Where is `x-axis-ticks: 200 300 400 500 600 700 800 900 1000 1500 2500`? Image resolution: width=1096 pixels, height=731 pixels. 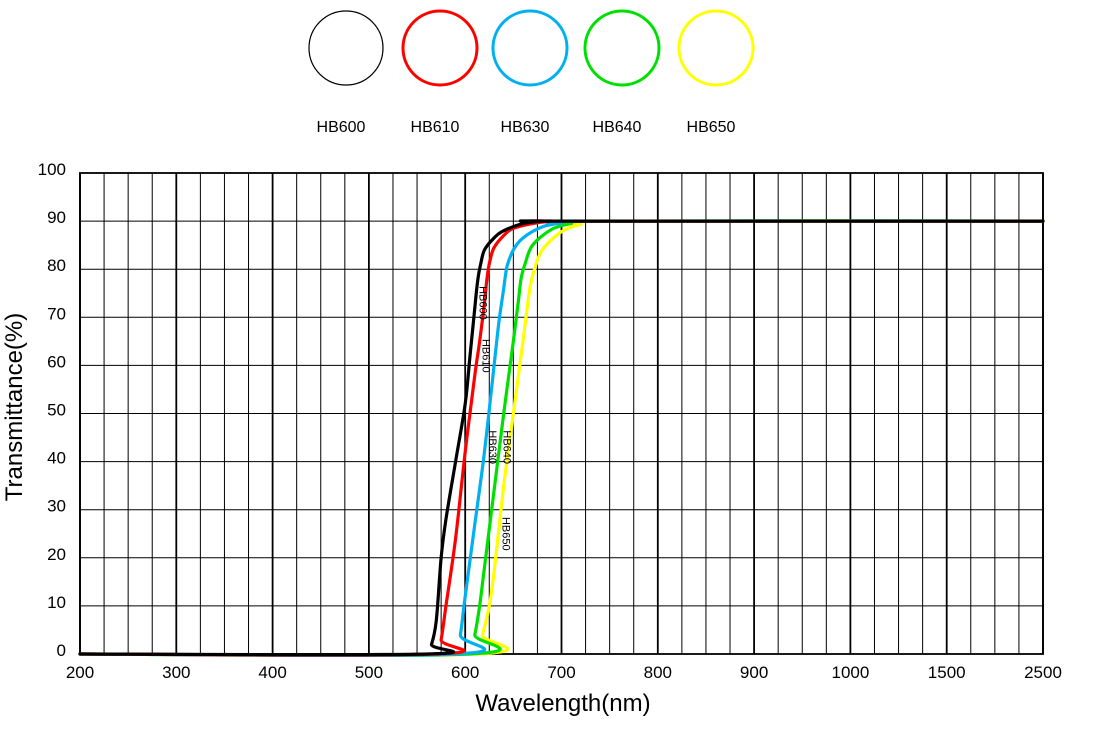
x-axis-ticks: 200 300 400 500 600 700 800 900 1000 1500 2500 is located at coordinates (564, 672).